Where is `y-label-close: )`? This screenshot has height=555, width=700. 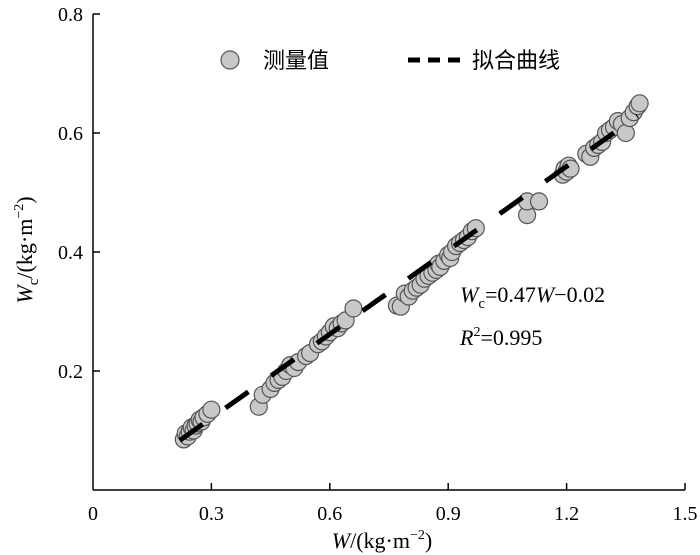
y-label-close: ) is located at coordinates (24, 199).